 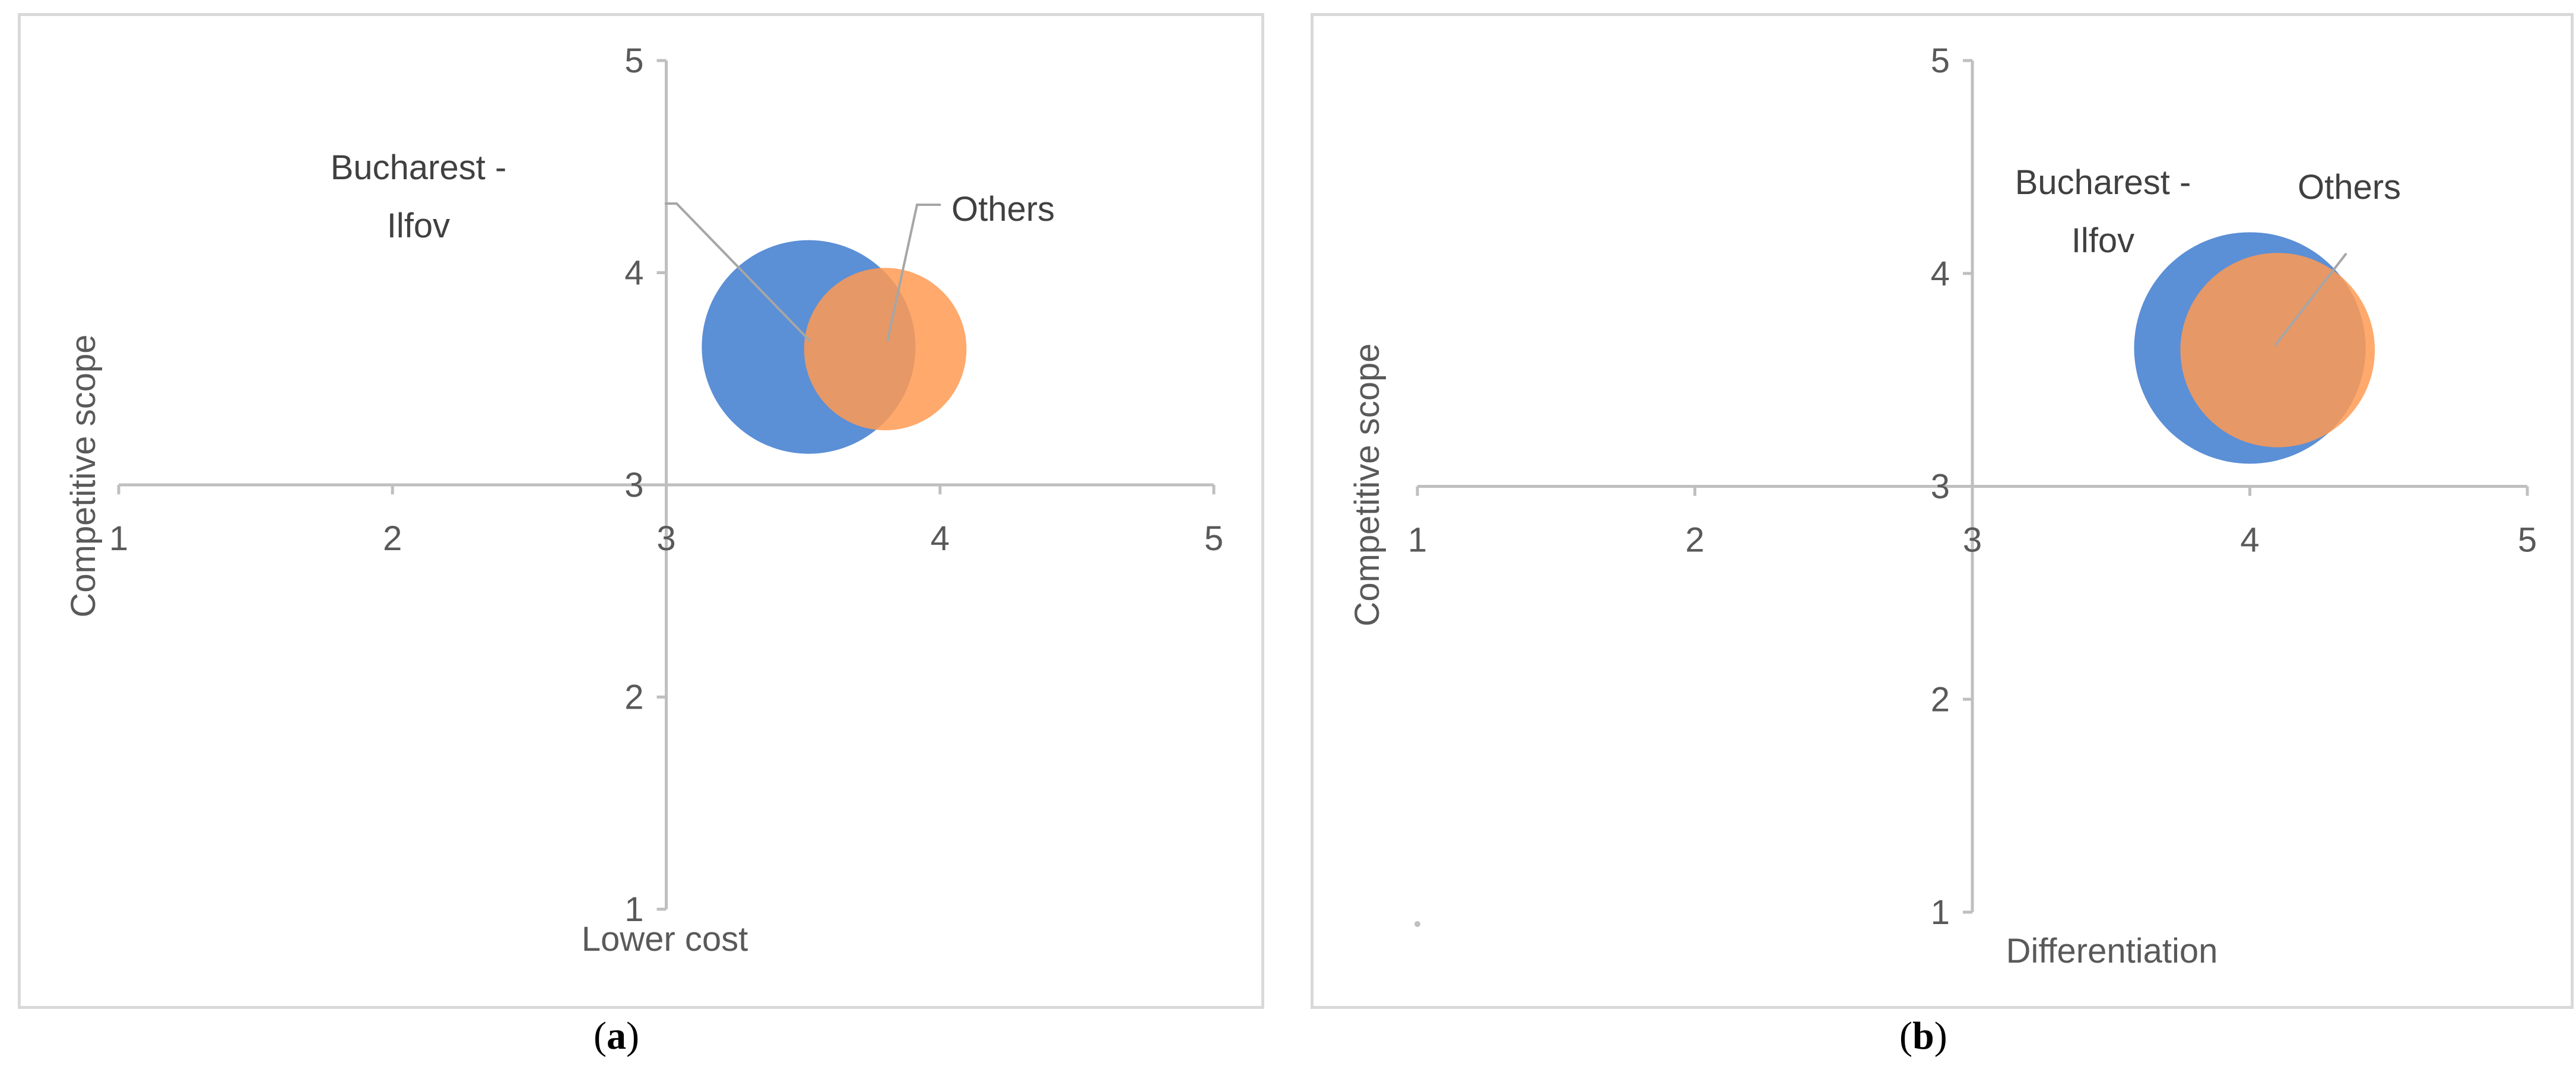 I want to click on caption-a: (a), so click(x=616, y=1036).